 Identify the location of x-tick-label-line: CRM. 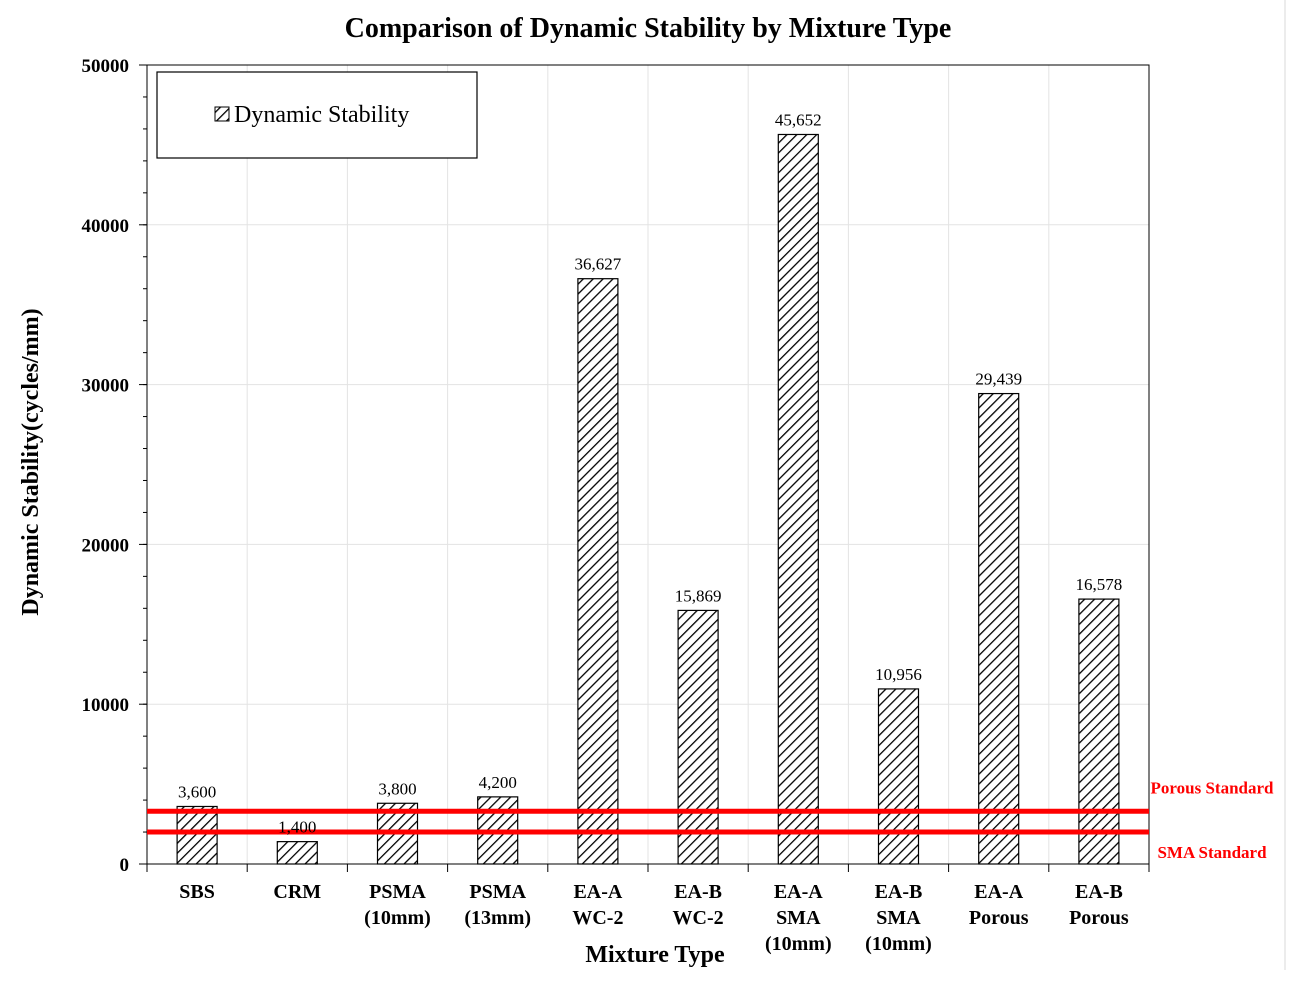
(297, 892).